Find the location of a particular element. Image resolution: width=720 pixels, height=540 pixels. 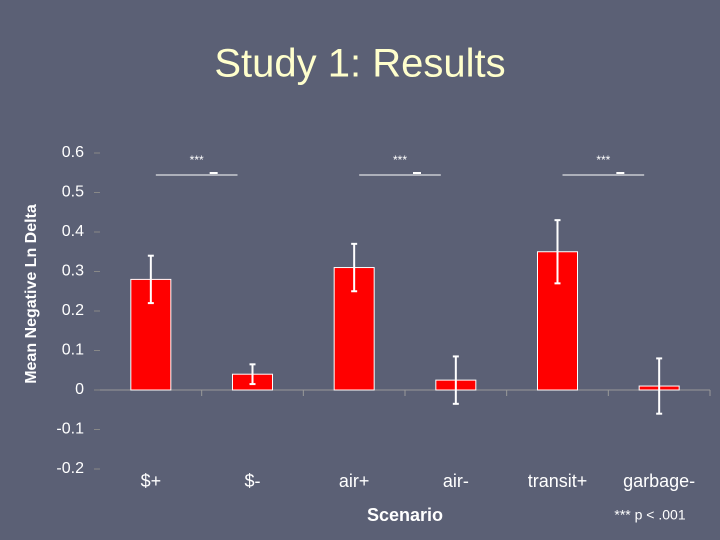

chart-title: Study 1: Results is located at coordinates (359, 64).